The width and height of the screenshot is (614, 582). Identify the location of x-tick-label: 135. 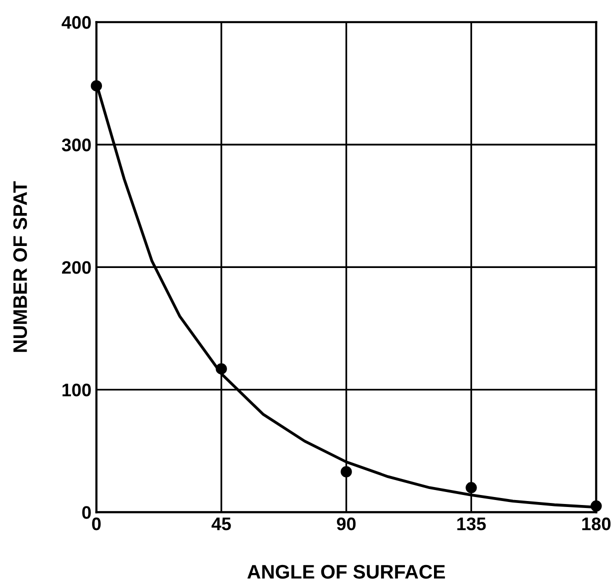
(471, 524).